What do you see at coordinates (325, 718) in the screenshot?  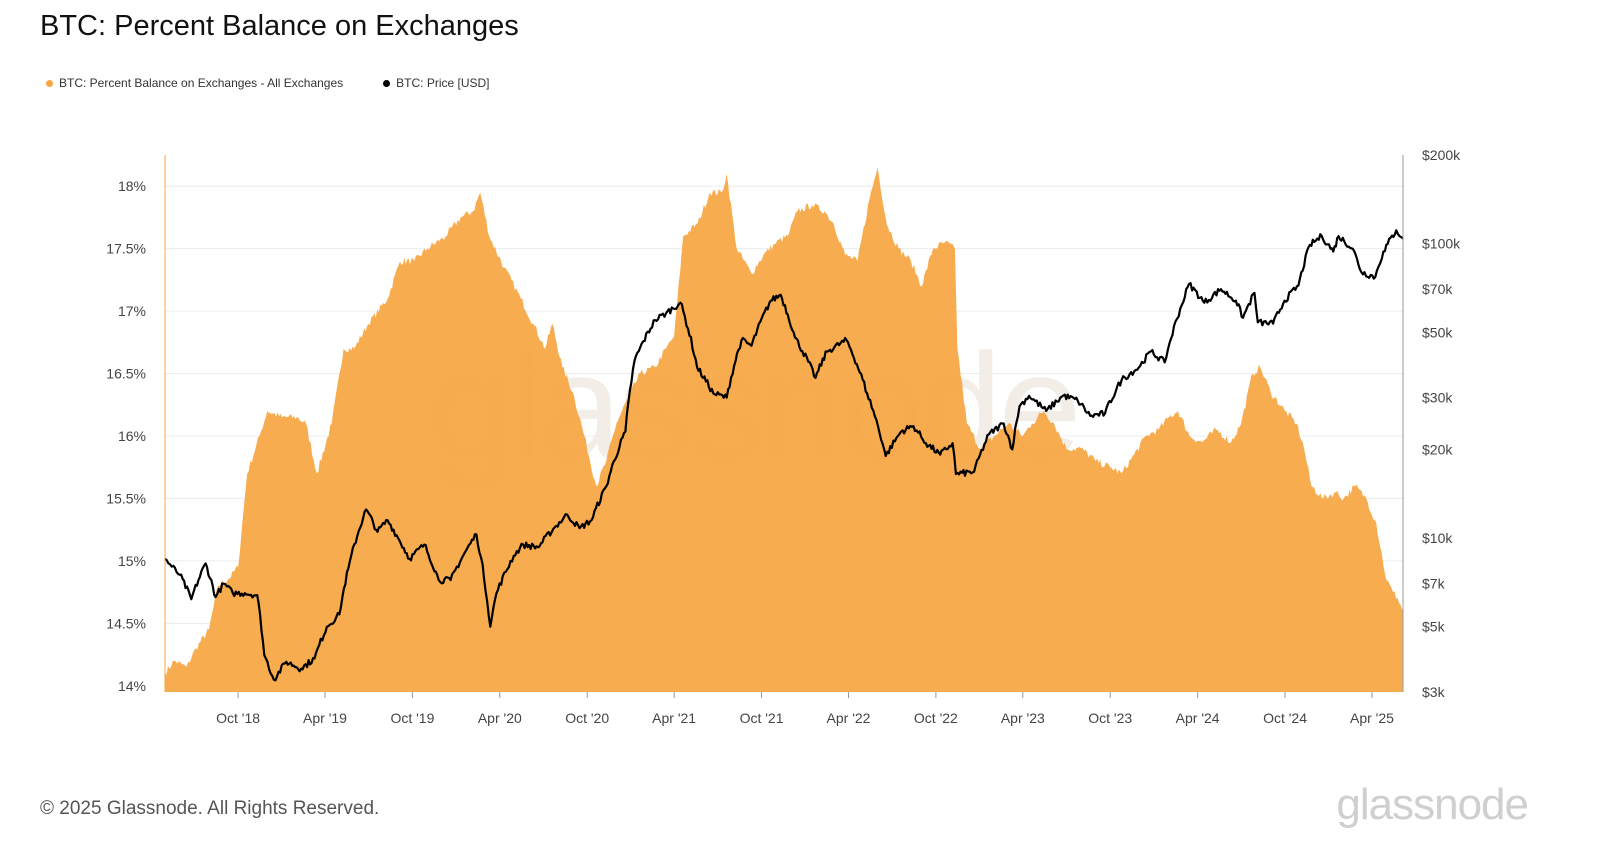 I see `x-tick-label: Apr '19` at bounding box center [325, 718].